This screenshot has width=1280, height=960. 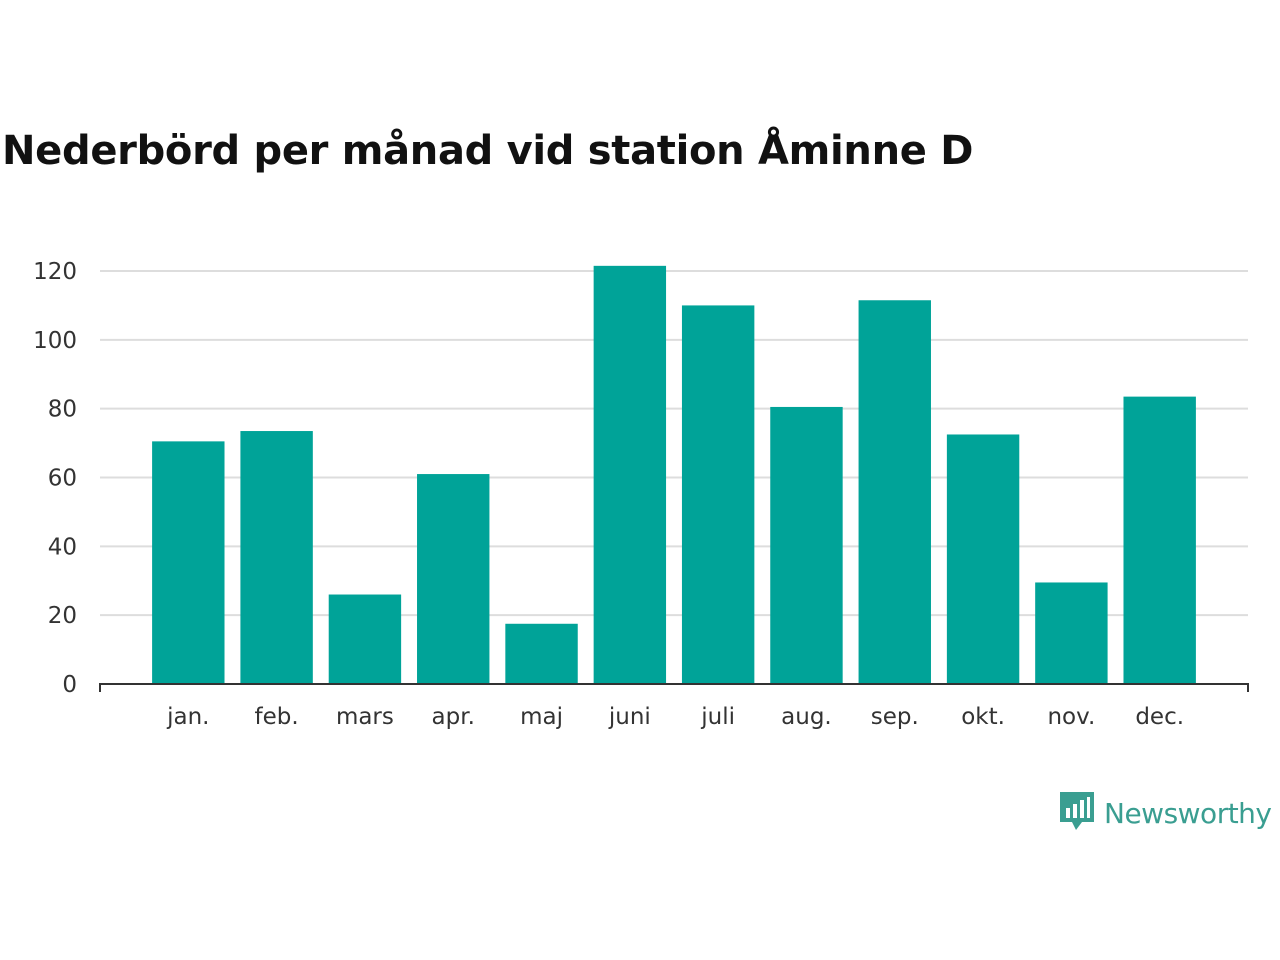 What do you see at coordinates (1071, 717) in the screenshot?
I see `x-tick-label: nov.` at bounding box center [1071, 717].